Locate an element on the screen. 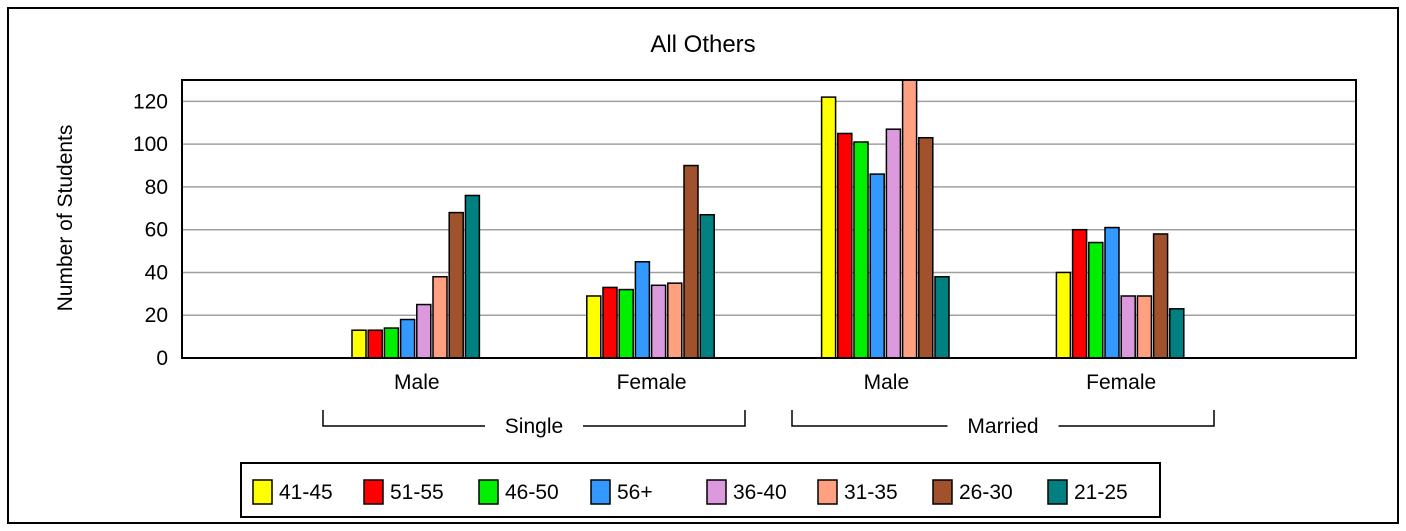  x-axis-labels: Male Female Male Female is located at coordinates (775, 382).